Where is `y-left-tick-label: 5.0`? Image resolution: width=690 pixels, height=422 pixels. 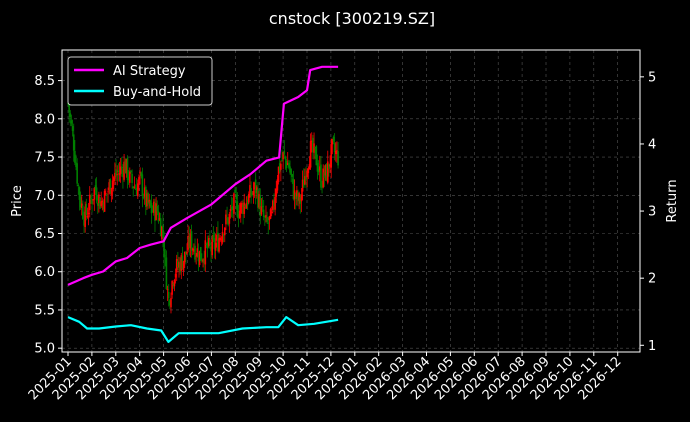
y-left-tick-label: 5.0 is located at coordinates (44, 349).